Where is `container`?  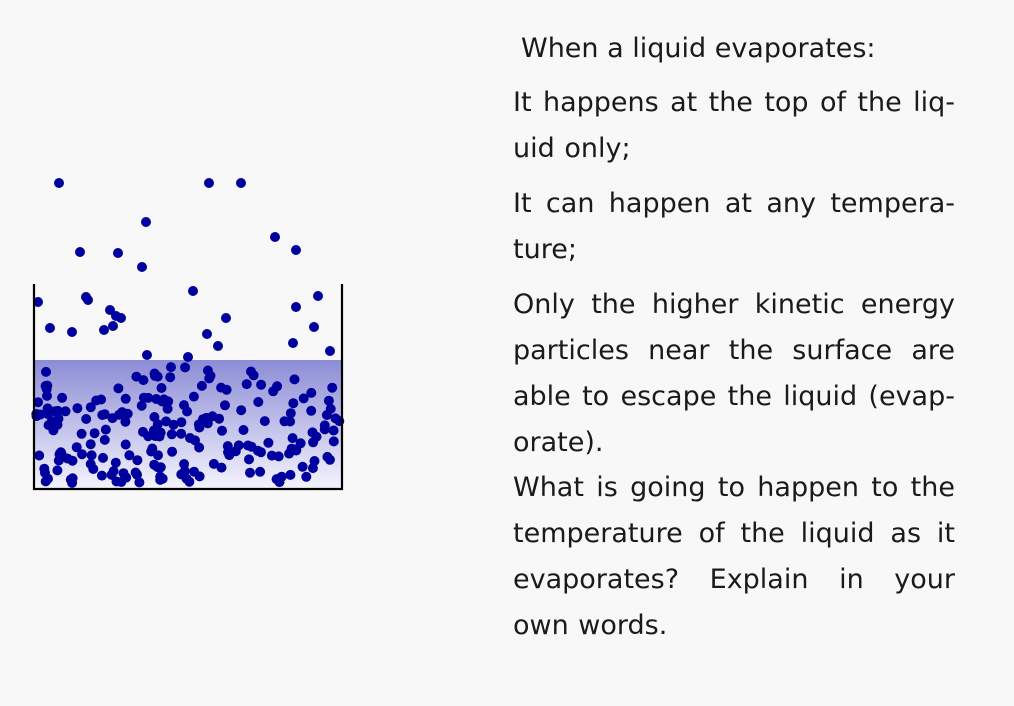
container is located at coordinates (188, 387).